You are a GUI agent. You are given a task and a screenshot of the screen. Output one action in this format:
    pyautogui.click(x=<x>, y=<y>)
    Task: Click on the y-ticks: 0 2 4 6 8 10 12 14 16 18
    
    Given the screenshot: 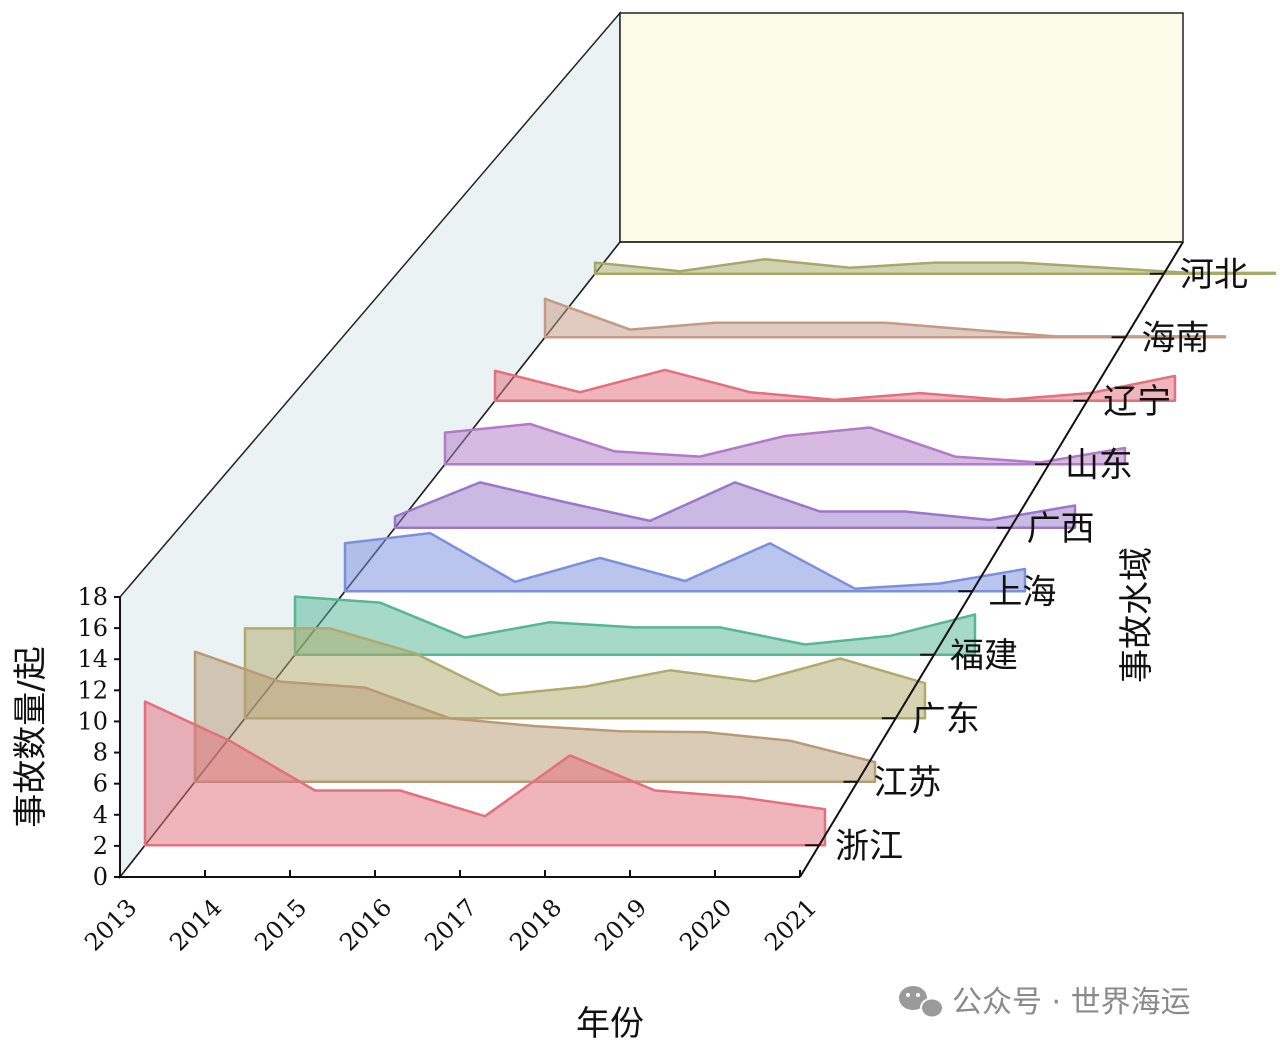 What is the action you would take?
    pyautogui.click(x=98, y=737)
    